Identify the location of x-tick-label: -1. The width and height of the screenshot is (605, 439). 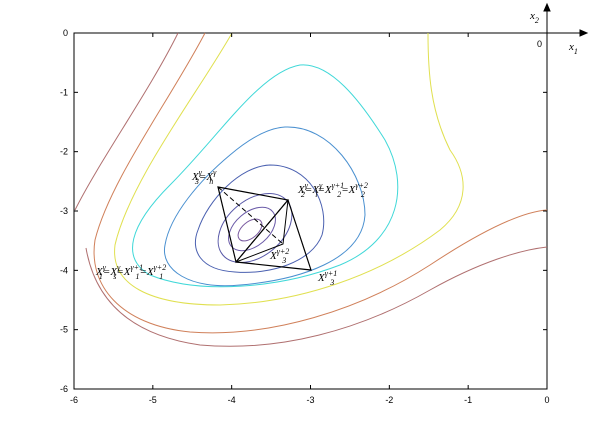
(468, 400).